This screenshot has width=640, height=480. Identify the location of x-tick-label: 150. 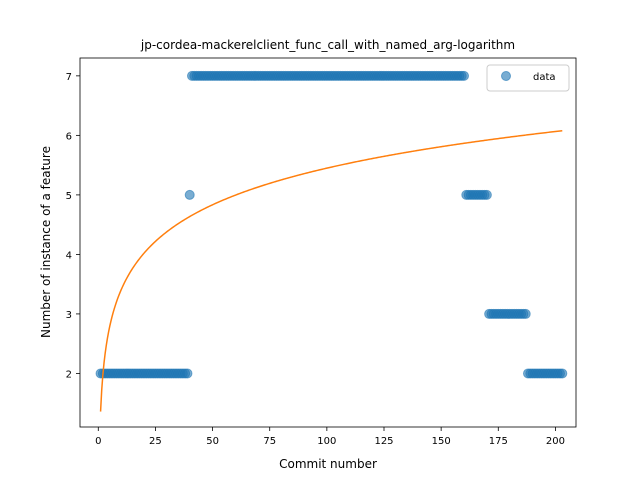
(441, 441).